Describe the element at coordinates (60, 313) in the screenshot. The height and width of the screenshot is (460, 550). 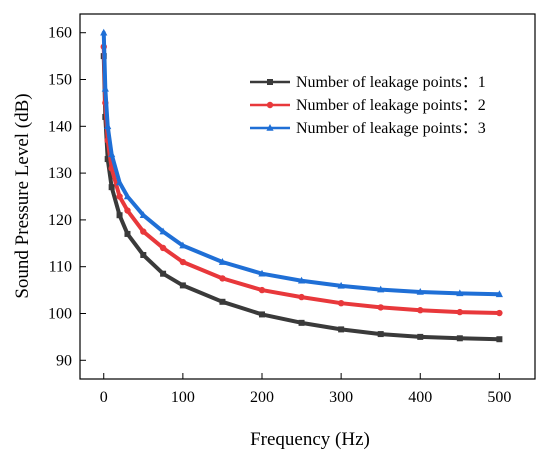
I see `y-tick-label: 100` at that location.